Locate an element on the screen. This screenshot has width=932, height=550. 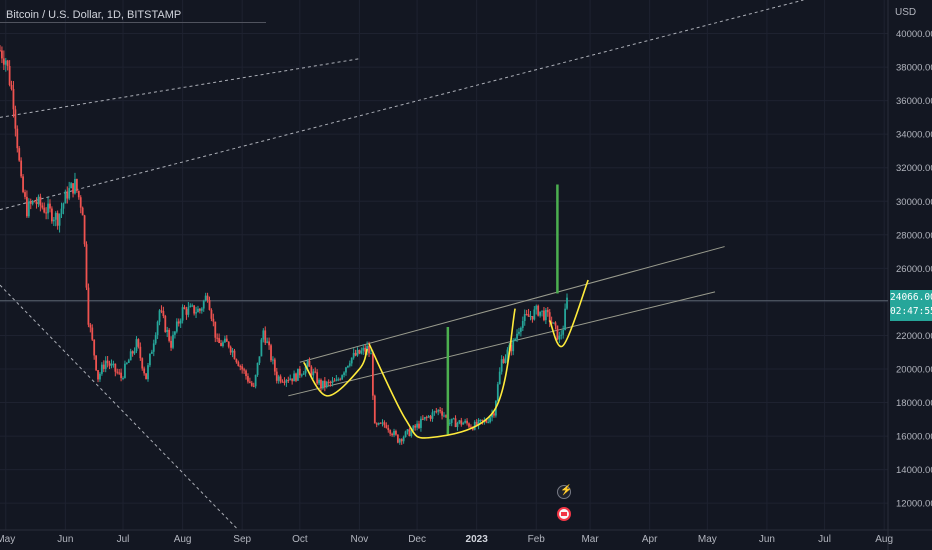
current-price-tag: 24066.00 02:47:55 is located at coordinates (911, 305).